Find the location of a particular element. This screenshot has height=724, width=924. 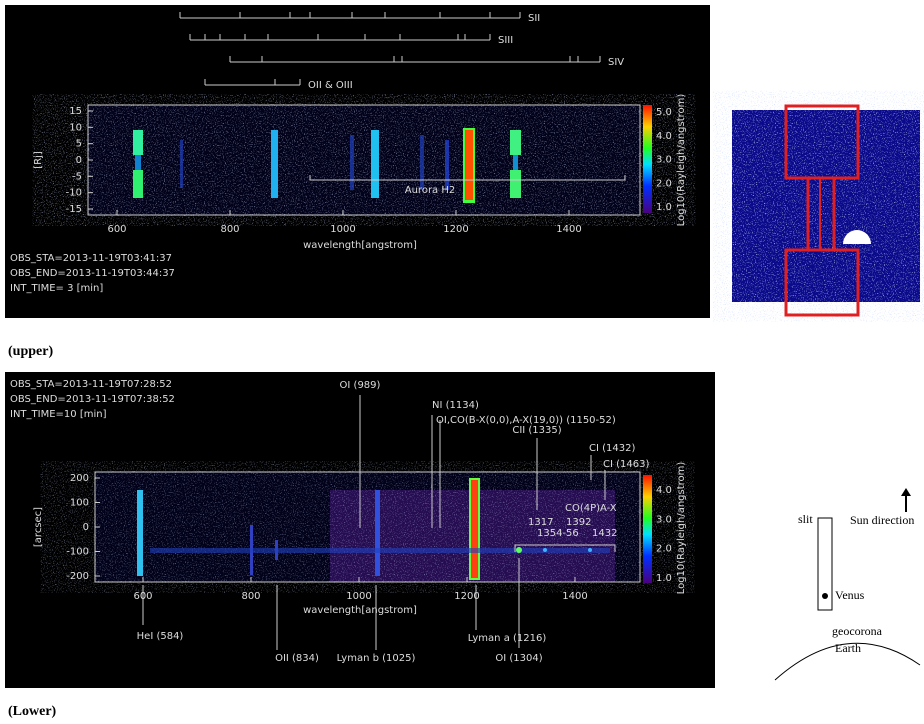

y-axis-label: [Rj] is located at coordinates (38, 160).